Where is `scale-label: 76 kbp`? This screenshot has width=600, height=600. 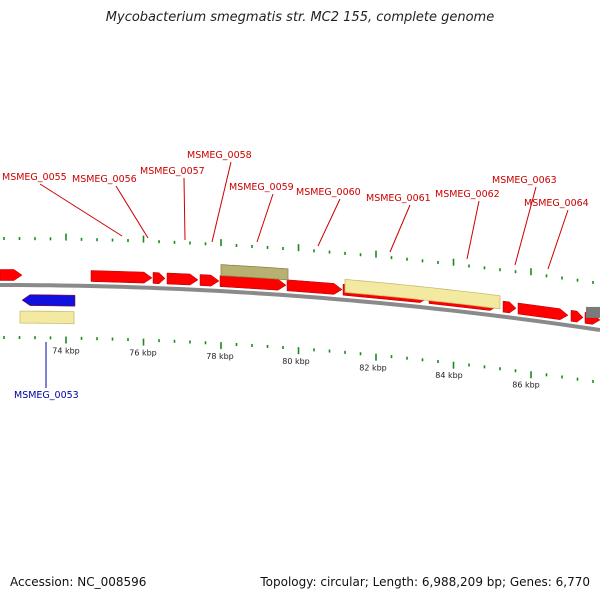 scale-label: 76 kbp is located at coordinates (143, 353).